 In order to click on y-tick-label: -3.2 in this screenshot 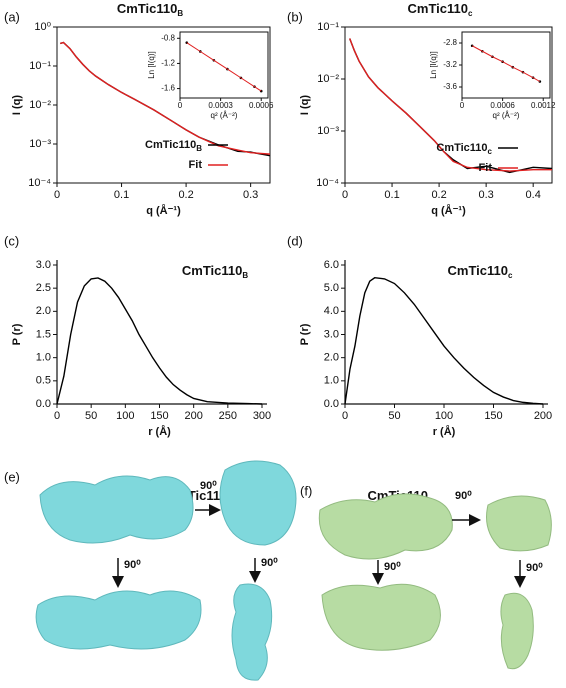, I will do `click(450, 64)`.